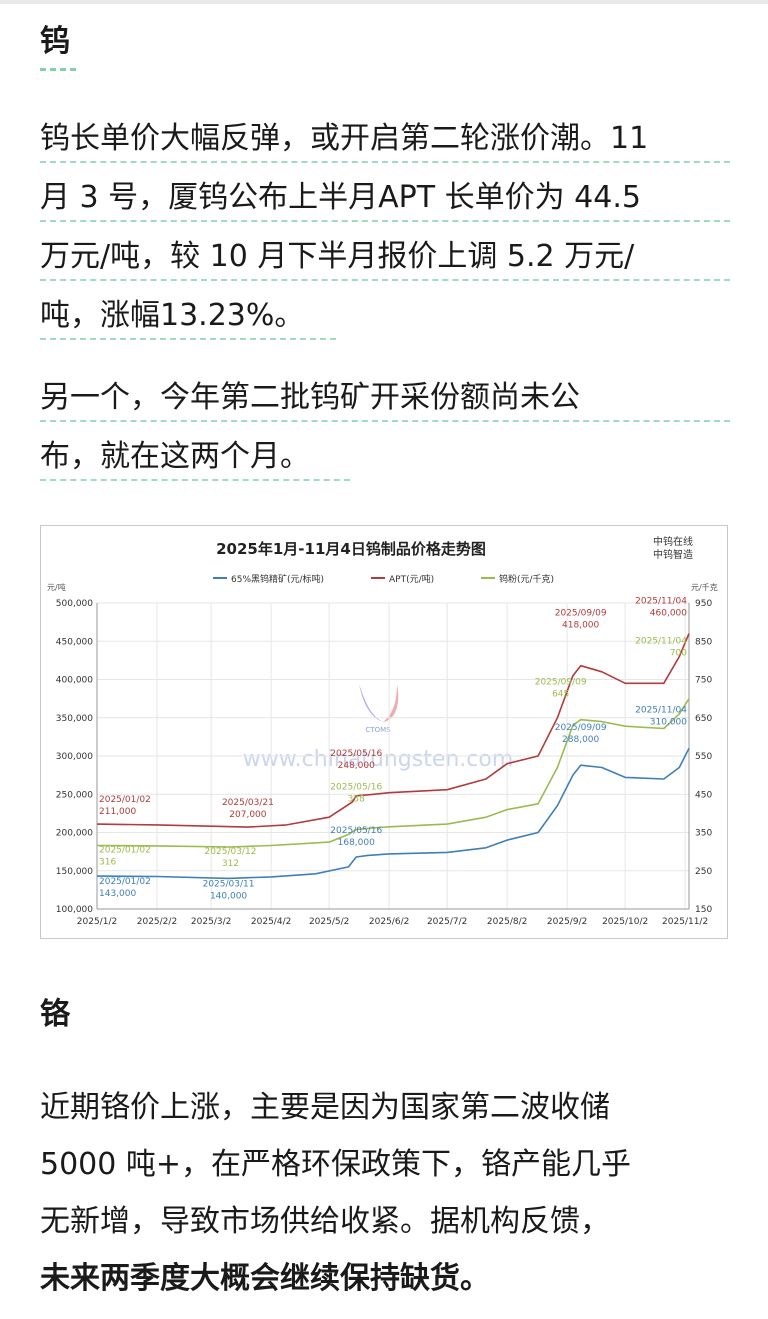 The width and height of the screenshot is (768, 1319). I want to click on x-tick-label: 2025/2/2, so click(157, 922).